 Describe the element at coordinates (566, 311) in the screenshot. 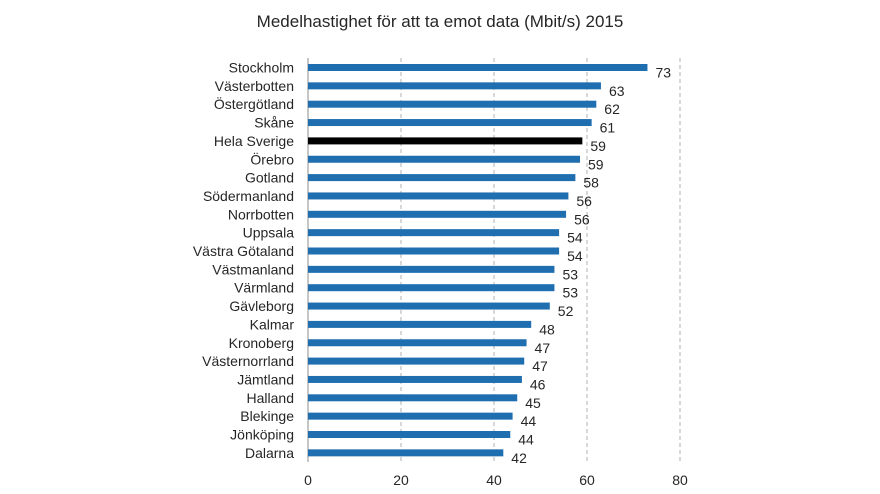

I see `data-label: 52` at that location.